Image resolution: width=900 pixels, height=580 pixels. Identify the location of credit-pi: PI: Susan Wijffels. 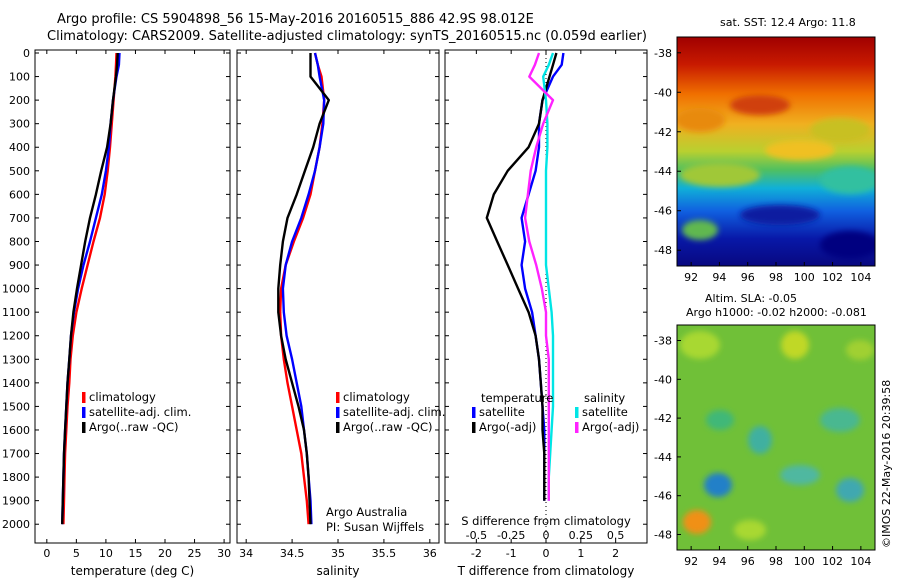
(375, 527).